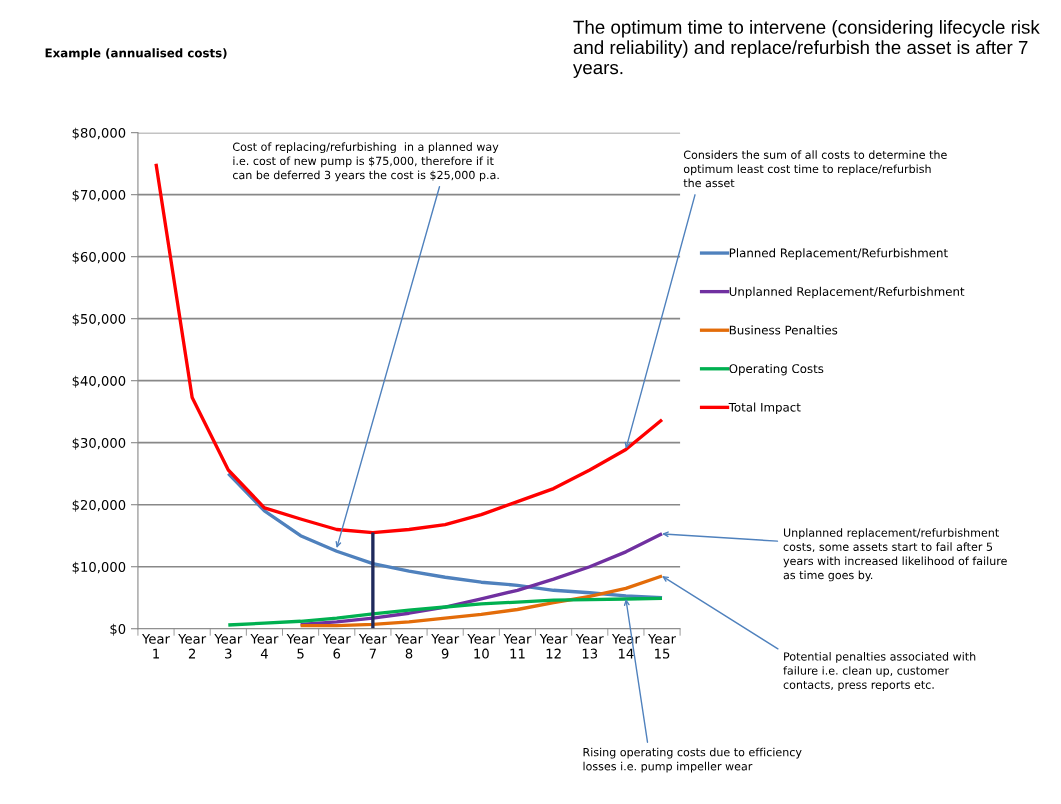  What do you see at coordinates (99, 195) in the screenshot?
I see `y-tick-label: $70,000` at bounding box center [99, 195].